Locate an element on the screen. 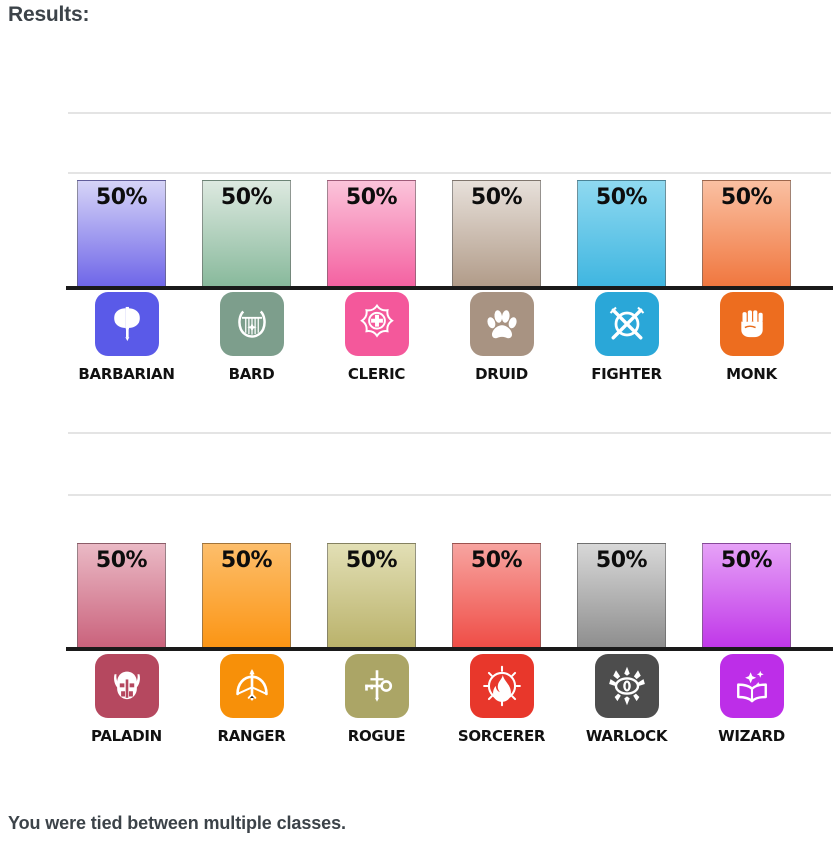 The image size is (837, 846). class-label: WARLOCK is located at coordinates (626, 736).